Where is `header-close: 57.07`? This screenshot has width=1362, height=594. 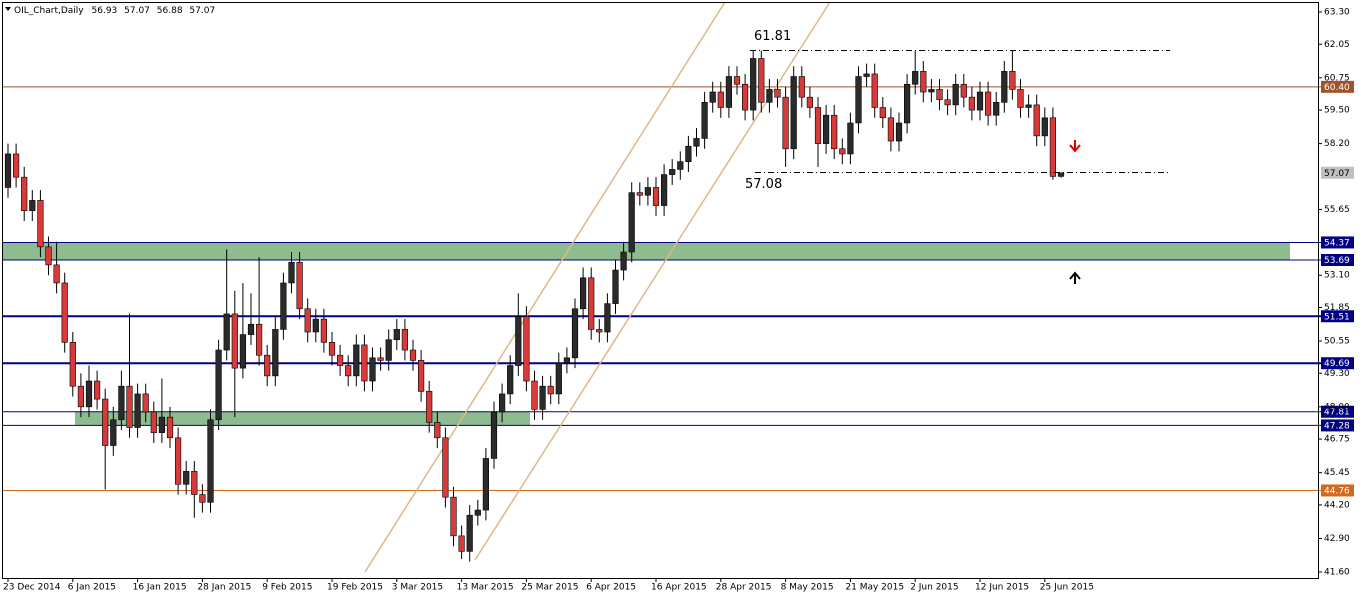 header-close: 57.07 is located at coordinates (202, 11).